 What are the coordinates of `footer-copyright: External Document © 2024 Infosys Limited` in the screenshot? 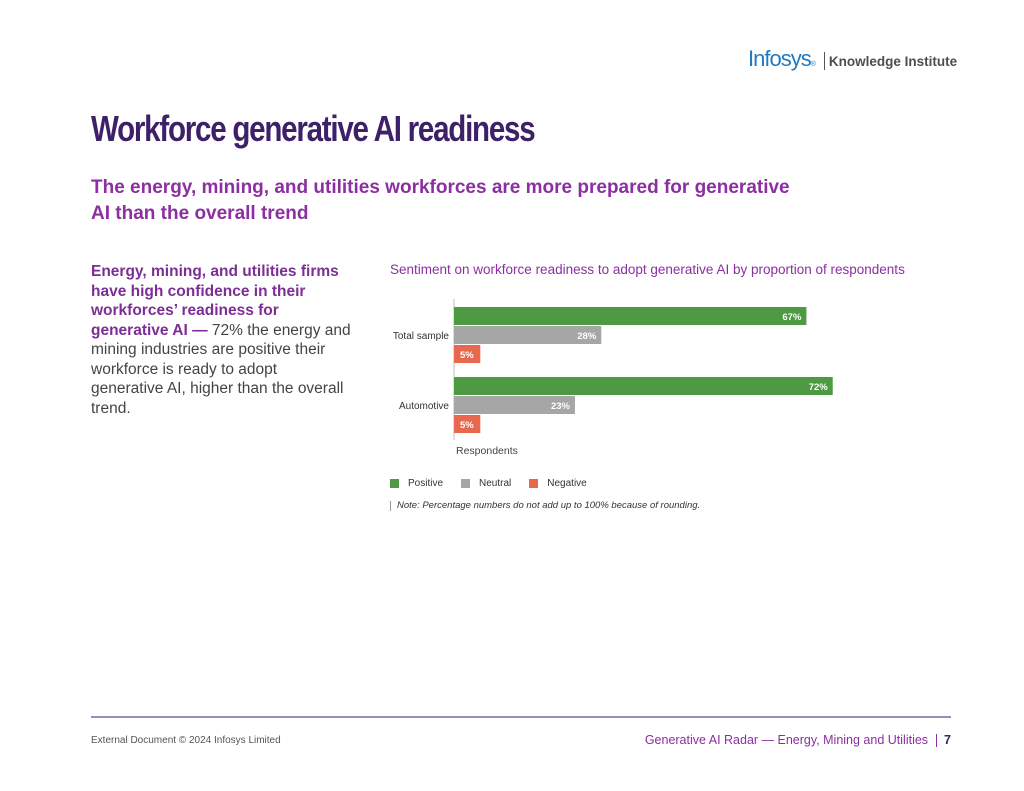 It's located at (186, 740).